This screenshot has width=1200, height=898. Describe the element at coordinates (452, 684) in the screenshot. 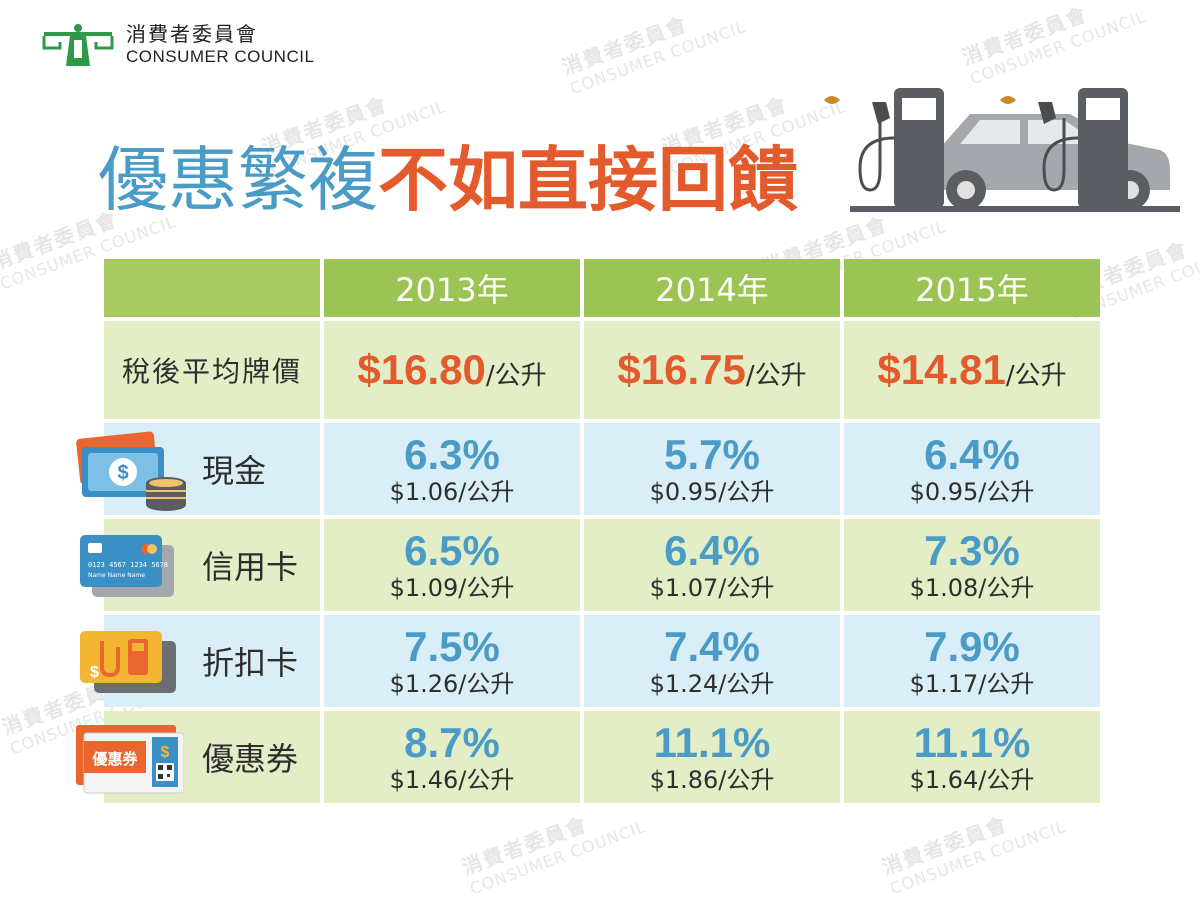

I see `amount-value: $1.26/公升` at that location.